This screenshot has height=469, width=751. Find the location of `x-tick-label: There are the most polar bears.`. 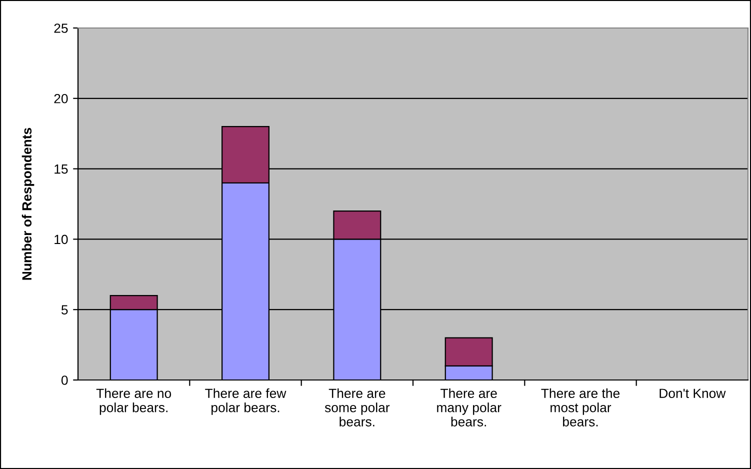

x-tick-label: There are the most polar bears. is located at coordinates (580, 407).